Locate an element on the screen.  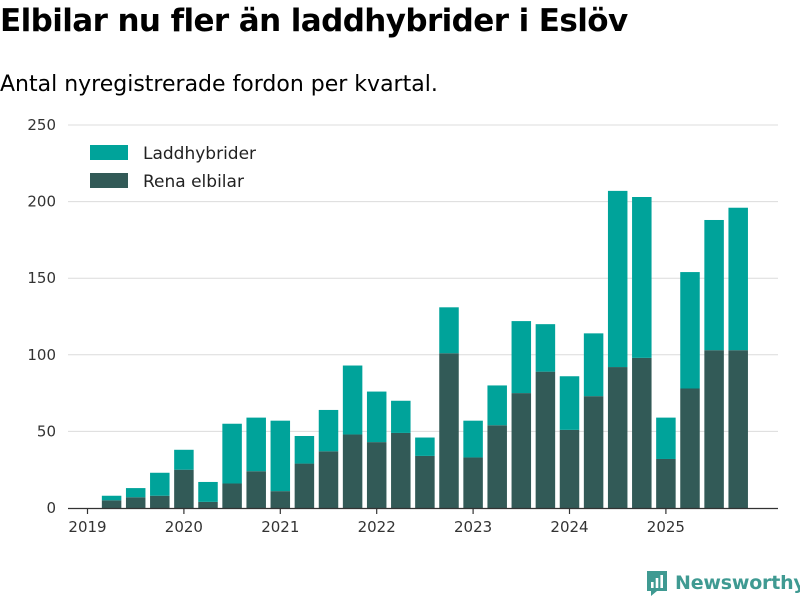
legend-label-laddhybrider: Laddhybrider is located at coordinates (199, 154).